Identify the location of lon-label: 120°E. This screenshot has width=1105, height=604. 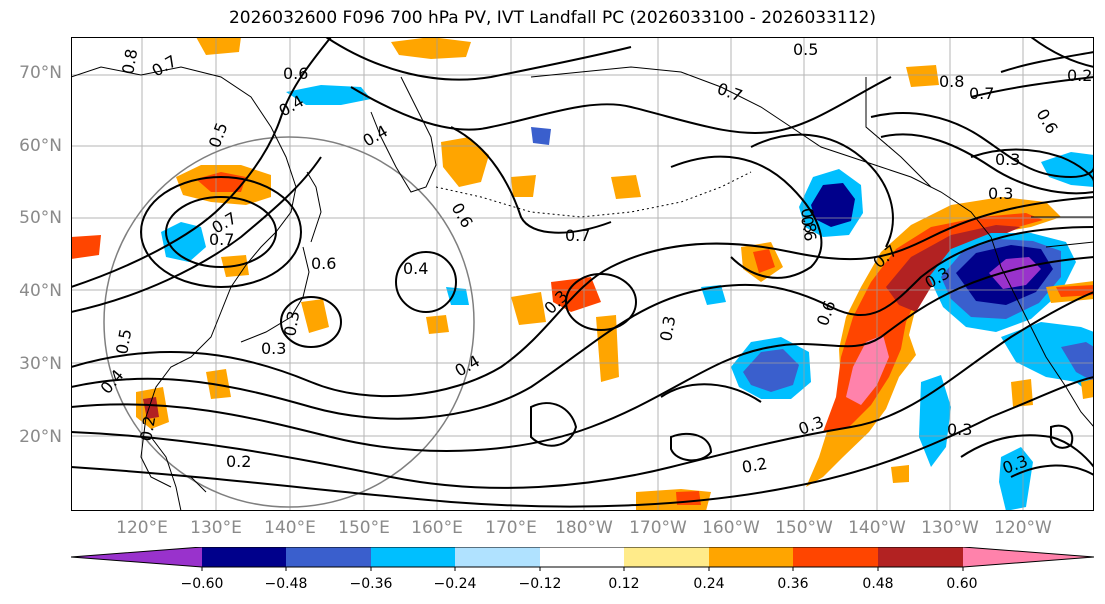
(142, 528).